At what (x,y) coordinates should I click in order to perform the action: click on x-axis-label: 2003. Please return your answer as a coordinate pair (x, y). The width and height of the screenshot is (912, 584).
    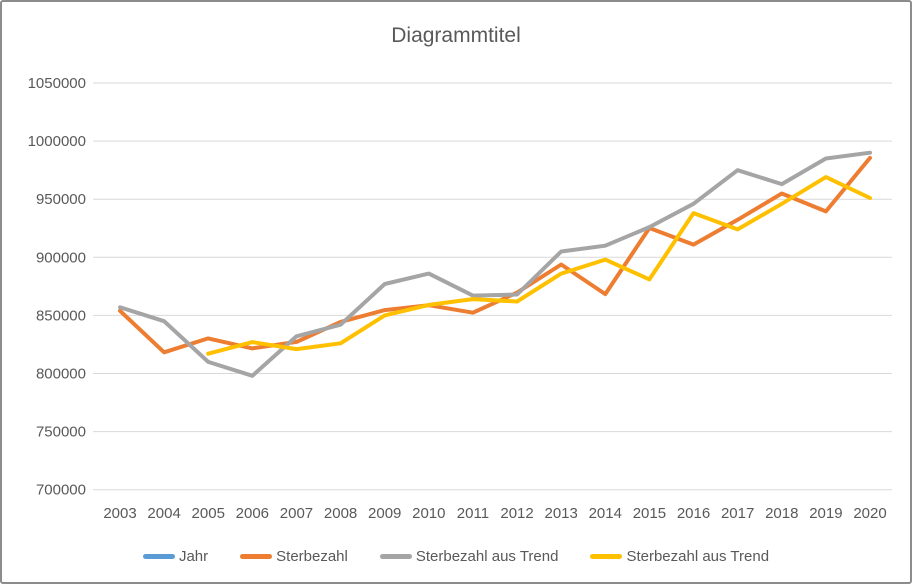
    Looking at the image, I should click on (119, 513).